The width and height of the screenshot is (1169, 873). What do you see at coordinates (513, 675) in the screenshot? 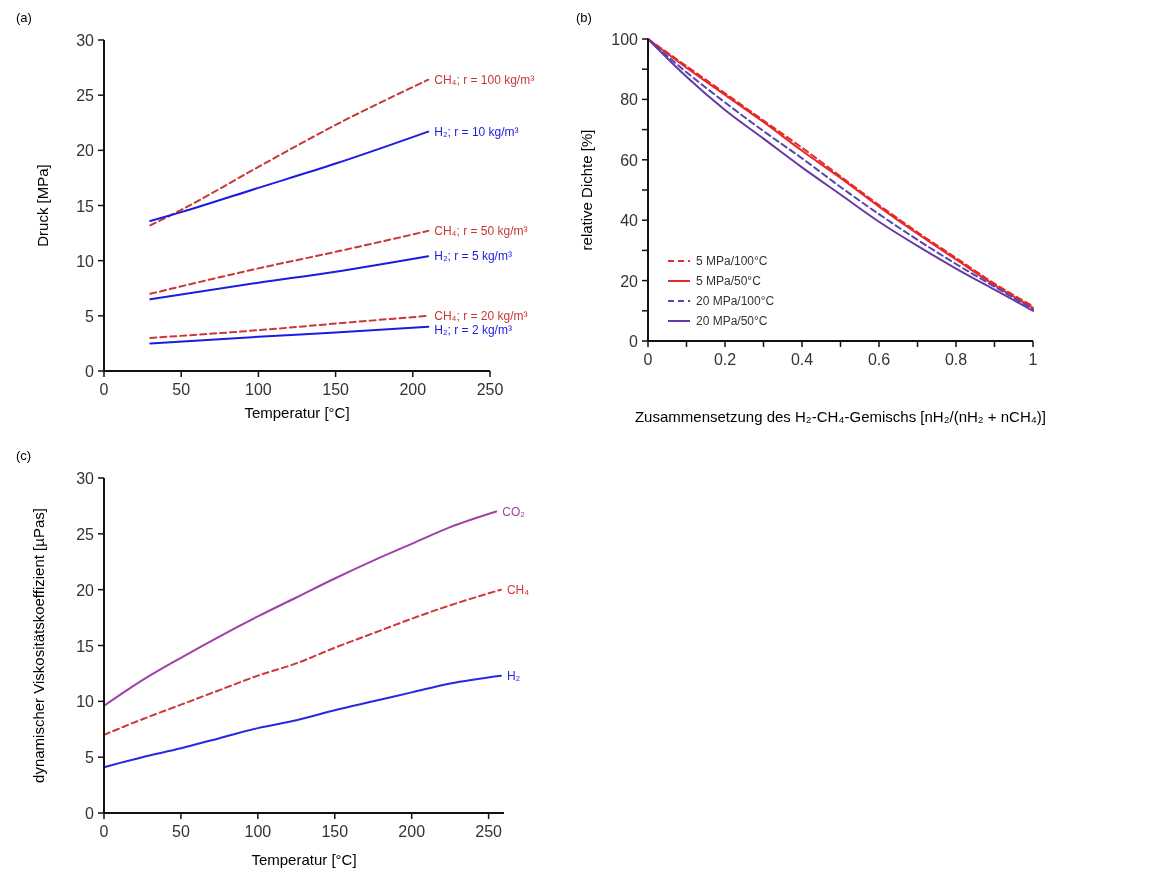
I see `series-label: H₂` at bounding box center [513, 675].